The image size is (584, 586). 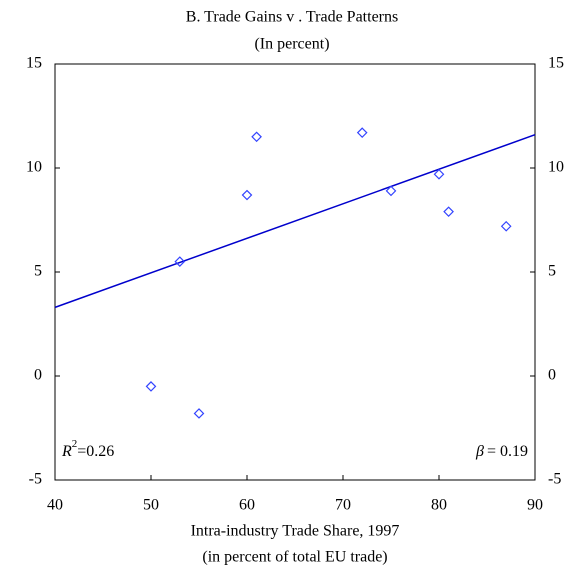 What do you see at coordinates (439, 505) in the screenshot?
I see `x-tick-label: 80` at bounding box center [439, 505].